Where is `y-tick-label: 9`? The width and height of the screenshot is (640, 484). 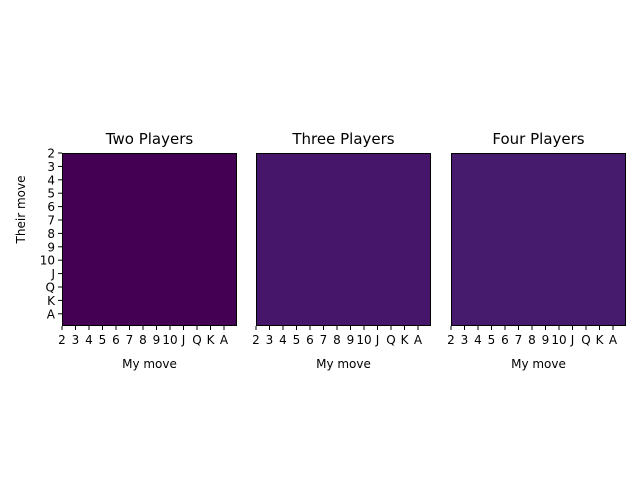 y-tick-label: 9 is located at coordinates (51, 247).